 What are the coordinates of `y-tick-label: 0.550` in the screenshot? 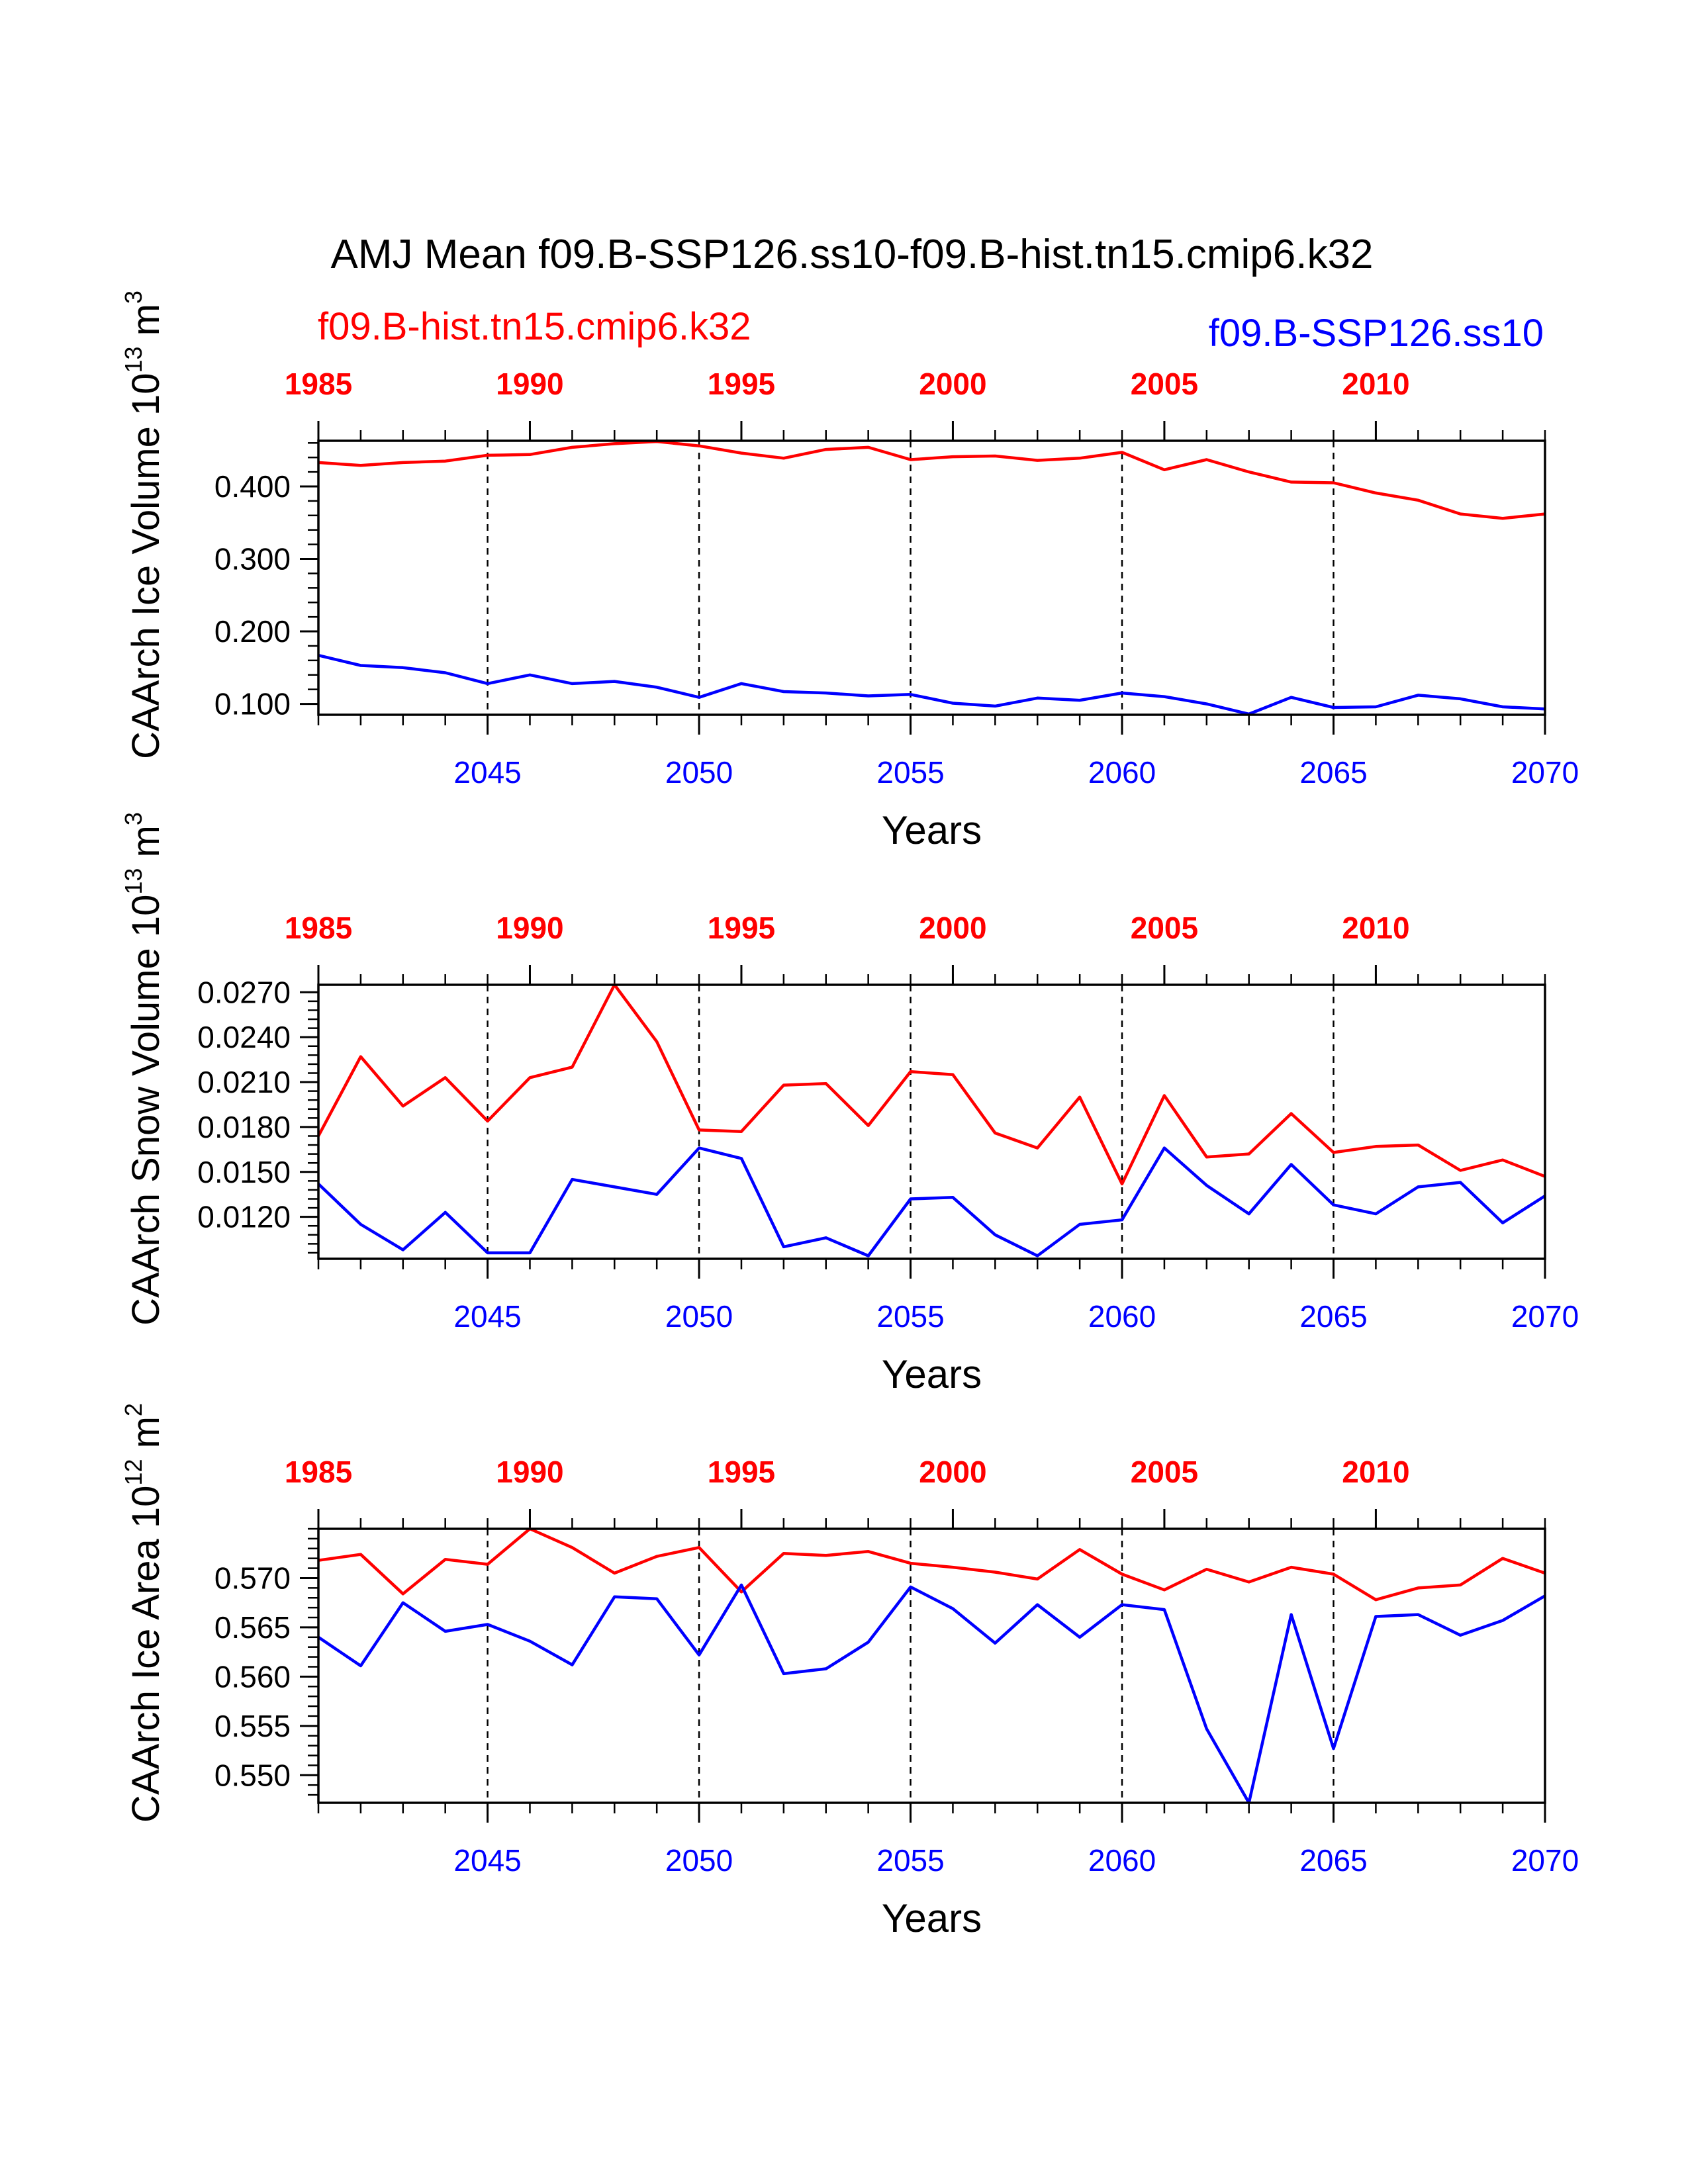 It's located at (252, 1775).